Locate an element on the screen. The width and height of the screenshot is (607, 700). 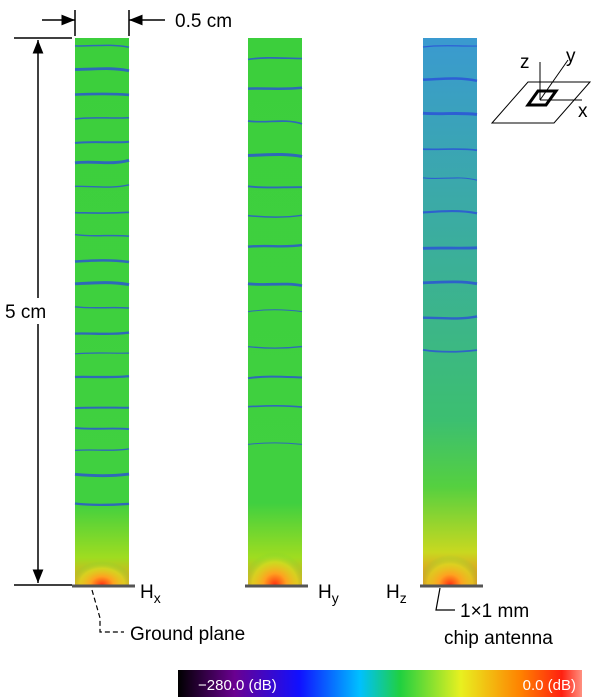
colorbar is located at coordinates (380, 683).